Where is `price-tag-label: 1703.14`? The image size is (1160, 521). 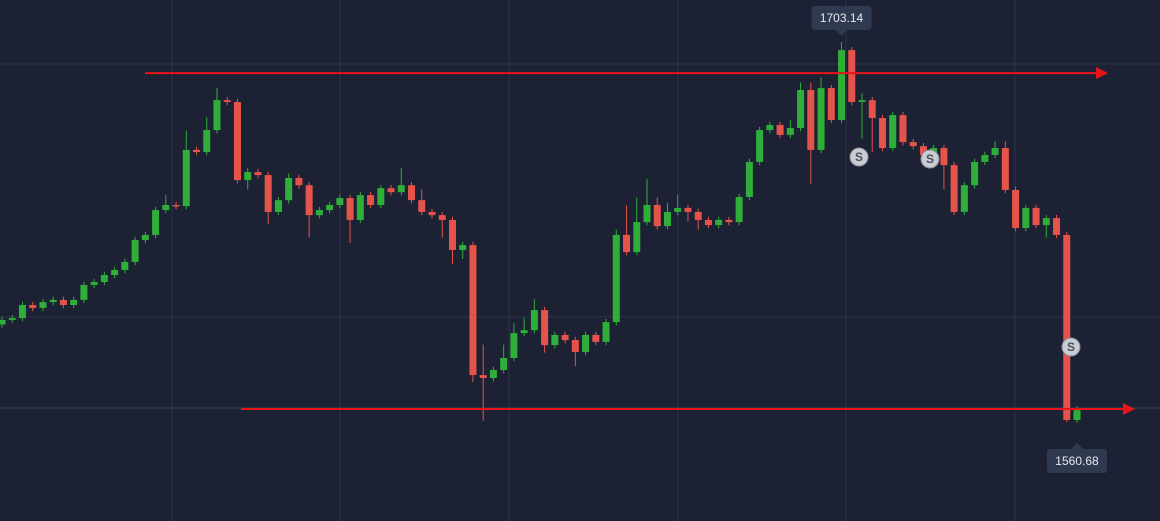
price-tag-label: 1703.14 is located at coordinates (842, 18).